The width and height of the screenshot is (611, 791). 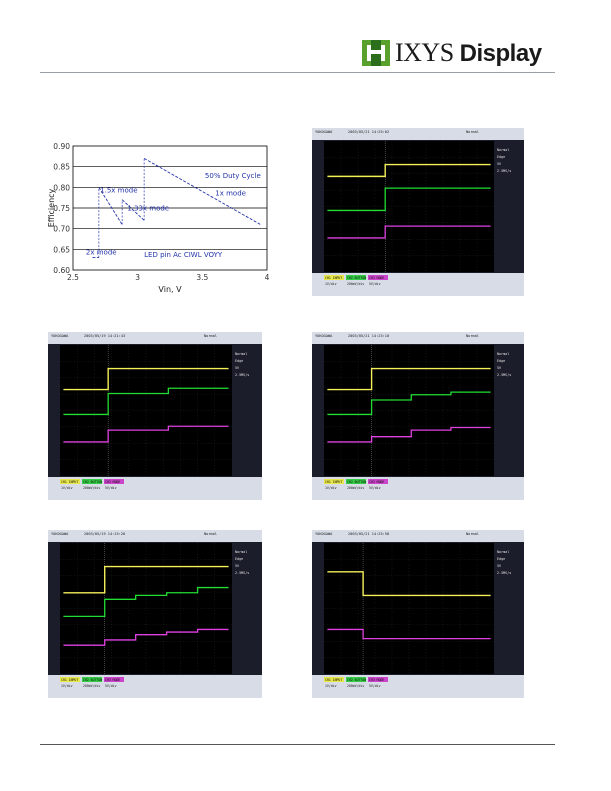 I want to click on chart-annotation: 1x mode, so click(x=230, y=194).